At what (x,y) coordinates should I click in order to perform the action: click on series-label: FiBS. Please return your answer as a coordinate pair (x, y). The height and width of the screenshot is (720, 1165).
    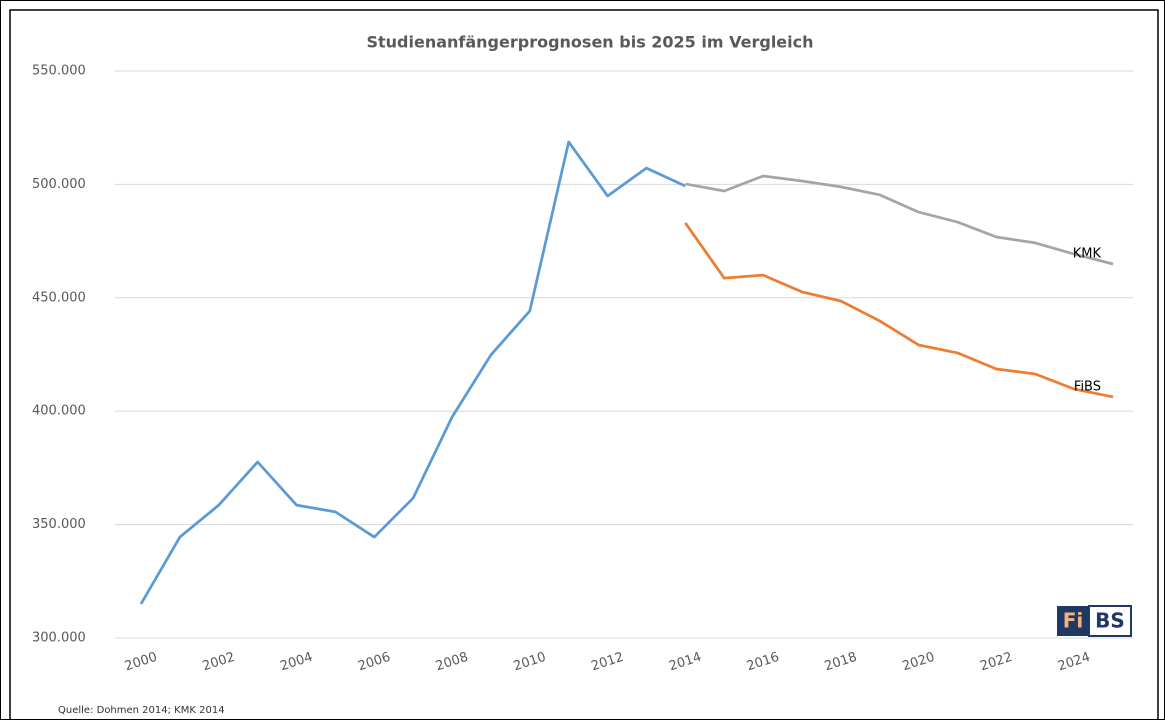
    Looking at the image, I should click on (1087, 386).